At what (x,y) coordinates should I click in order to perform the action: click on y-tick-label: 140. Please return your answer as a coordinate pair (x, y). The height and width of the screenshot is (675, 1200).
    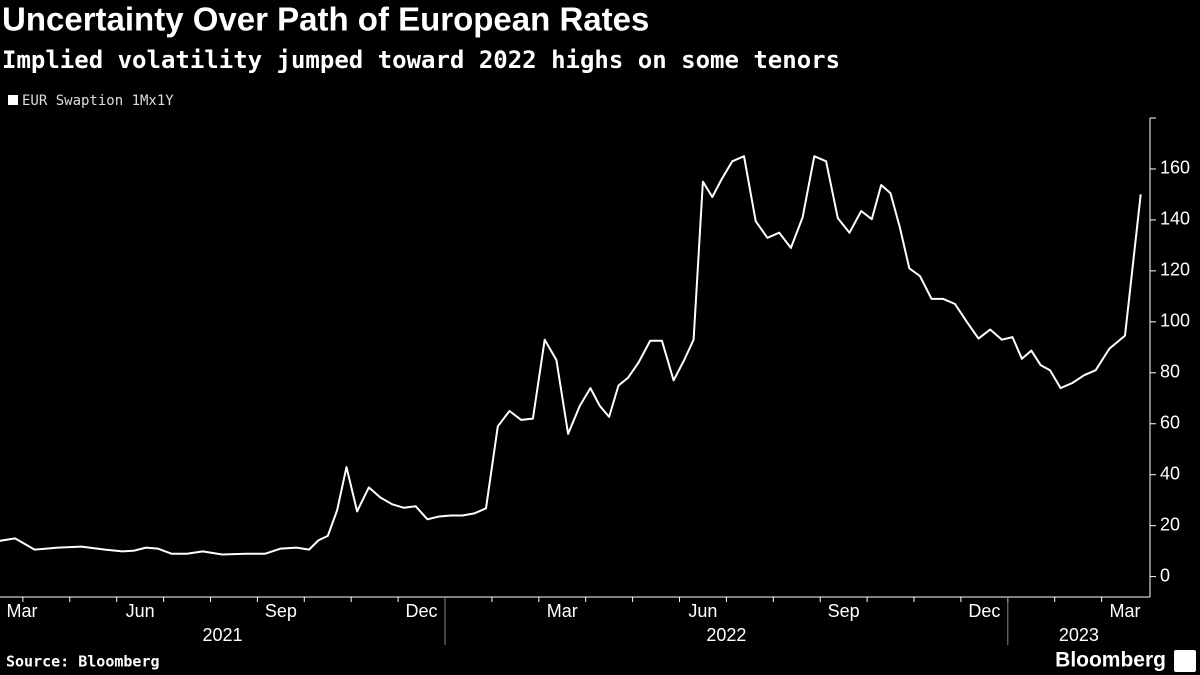
    Looking at the image, I should click on (1175, 219).